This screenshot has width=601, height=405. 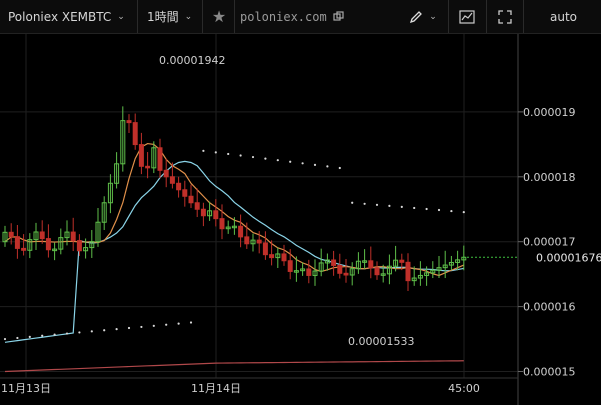 What do you see at coordinates (234, 366) in the screenshot?
I see `ma-long-line` at bounding box center [234, 366].